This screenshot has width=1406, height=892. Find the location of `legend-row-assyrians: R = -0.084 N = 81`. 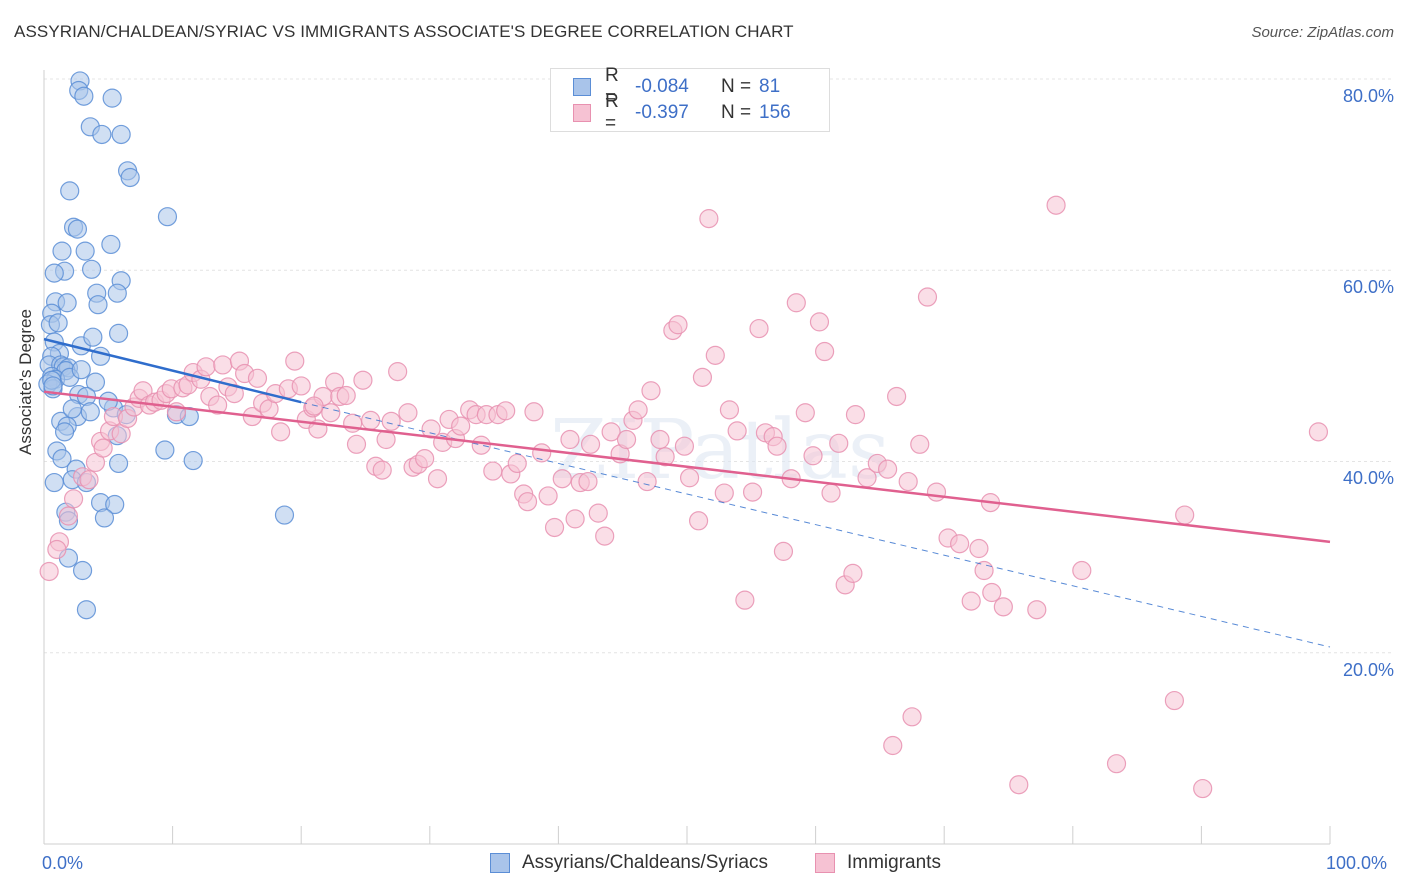

legend-row-assyrians: R = -0.084 N = 81 is located at coordinates (676, 86).